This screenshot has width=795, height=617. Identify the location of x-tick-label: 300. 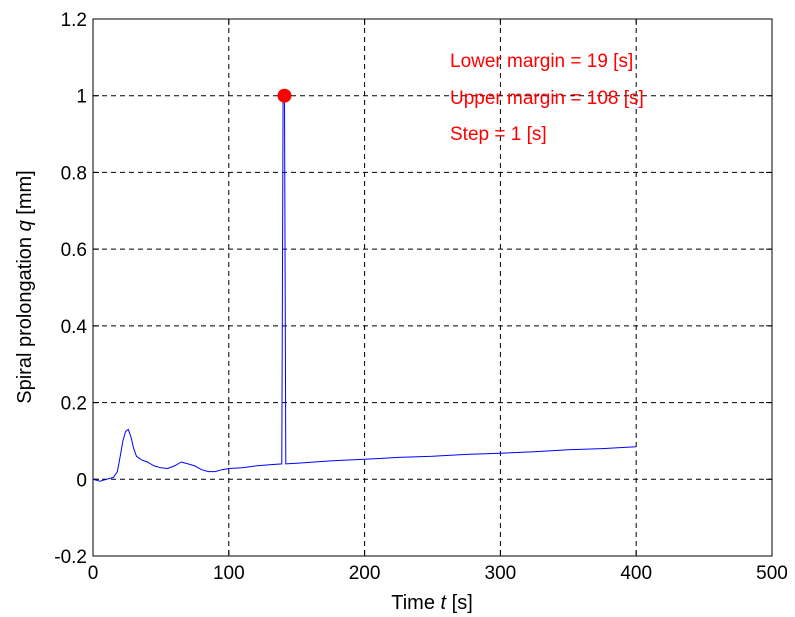
(501, 573).